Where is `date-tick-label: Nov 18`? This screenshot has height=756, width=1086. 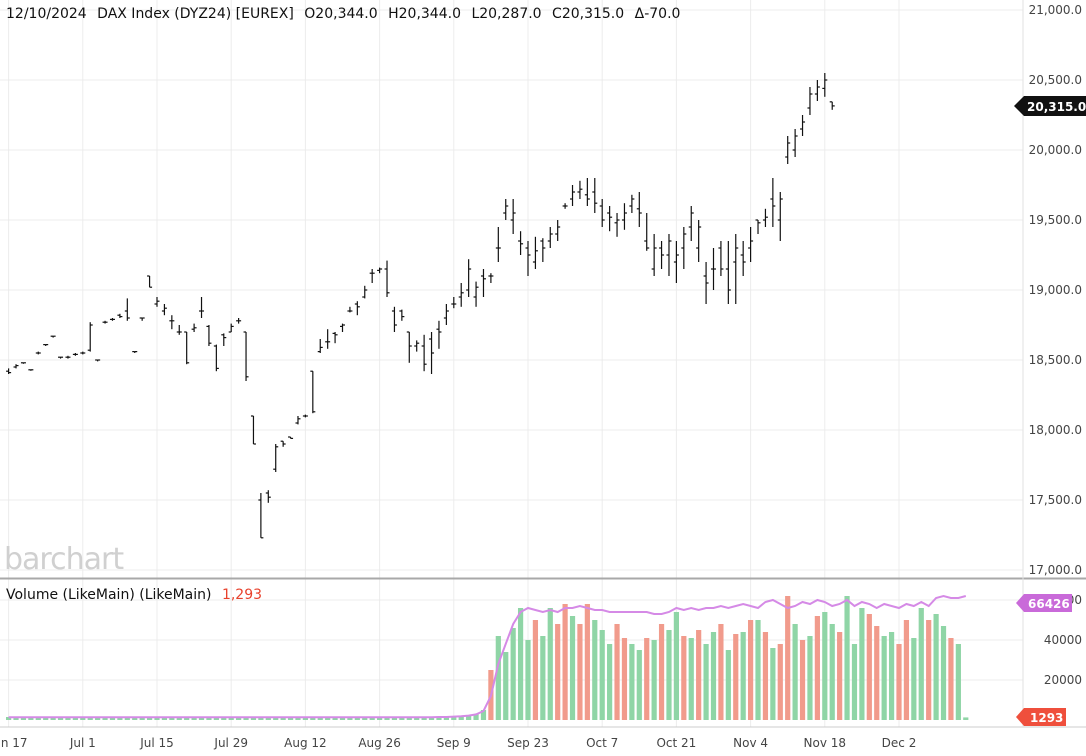
date-tick-label: Nov 18 is located at coordinates (825, 743).